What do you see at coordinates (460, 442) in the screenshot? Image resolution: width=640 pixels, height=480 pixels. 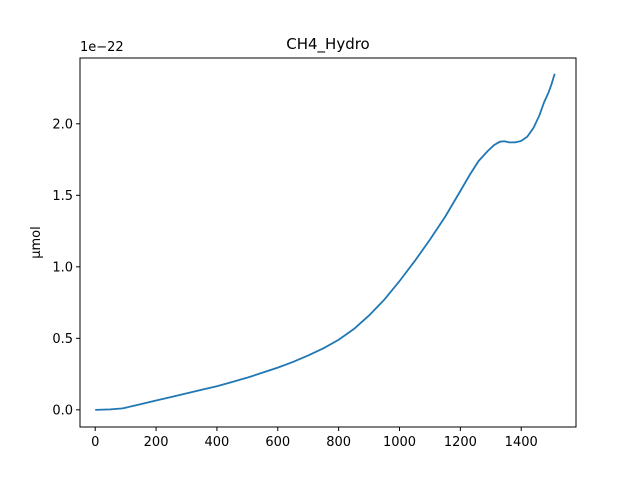 I see `x-tick-label: 1200` at bounding box center [460, 442].